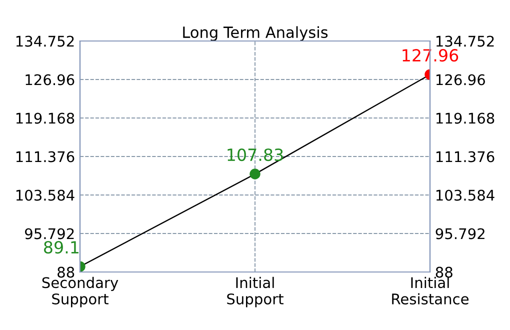 This screenshot has height=330, width=510. Describe the element at coordinates (45, 156) in the screenshot. I see `y-tick-label: 111.376` at that location.